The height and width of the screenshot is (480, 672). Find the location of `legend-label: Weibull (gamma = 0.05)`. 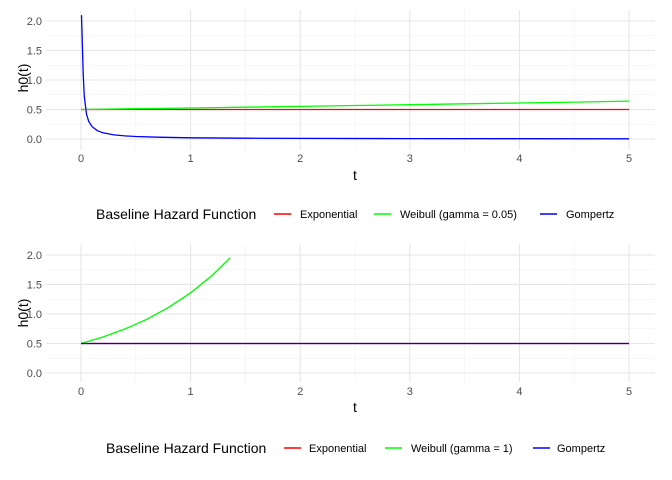

legend-label: Weibull (gamma = 0.05) is located at coordinates (458, 215).